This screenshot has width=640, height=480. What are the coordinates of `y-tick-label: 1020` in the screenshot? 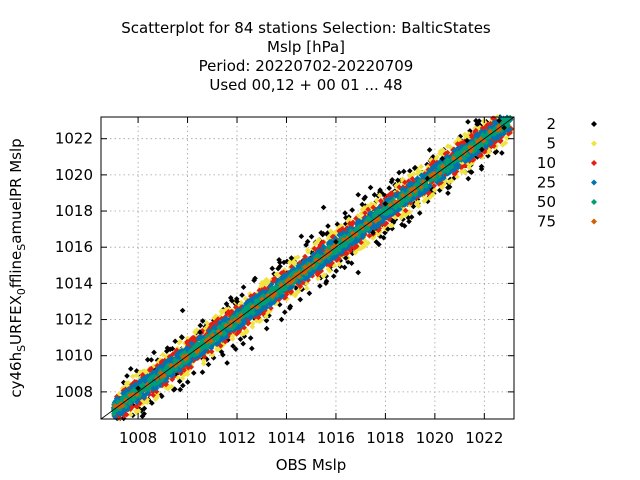 It's located at (74, 175).